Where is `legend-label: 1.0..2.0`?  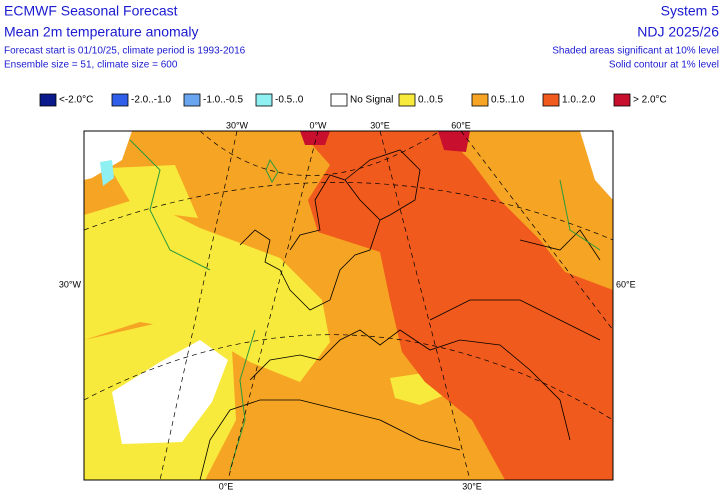
legend-label: 1.0..2.0 is located at coordinates (579, 100).